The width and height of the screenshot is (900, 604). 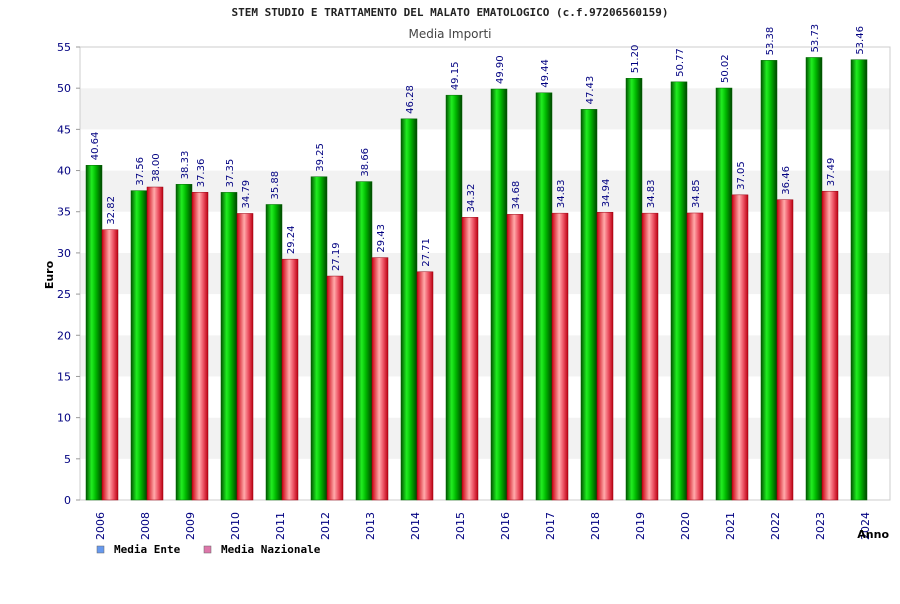 I want to click on y-tick-label: 15, so click(x=64, y=376).